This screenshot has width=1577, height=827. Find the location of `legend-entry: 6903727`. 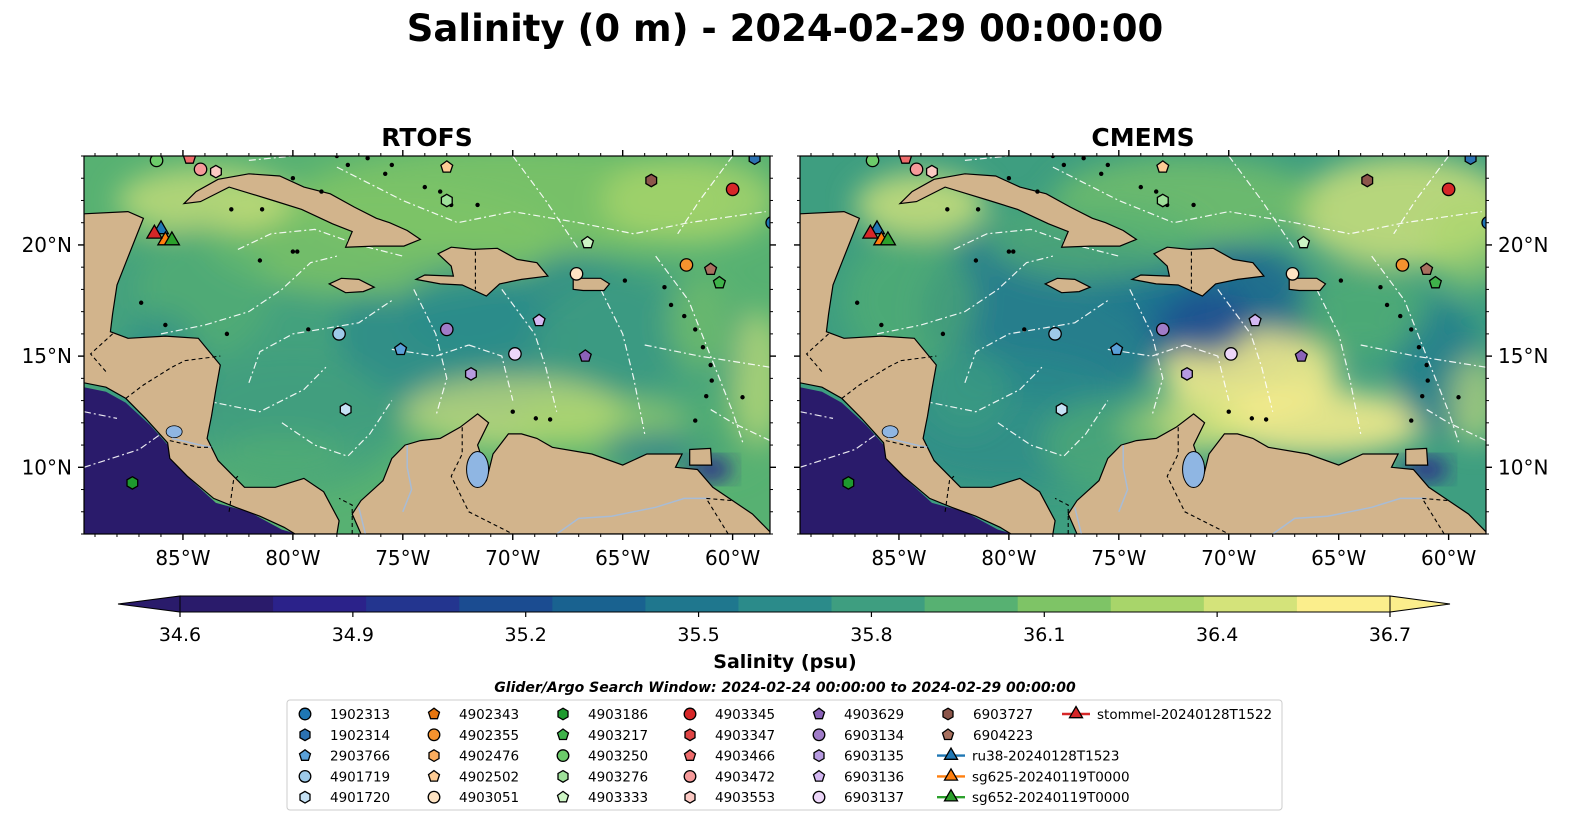

legend-entry: 6903727 is located at coordinates (987, 715).